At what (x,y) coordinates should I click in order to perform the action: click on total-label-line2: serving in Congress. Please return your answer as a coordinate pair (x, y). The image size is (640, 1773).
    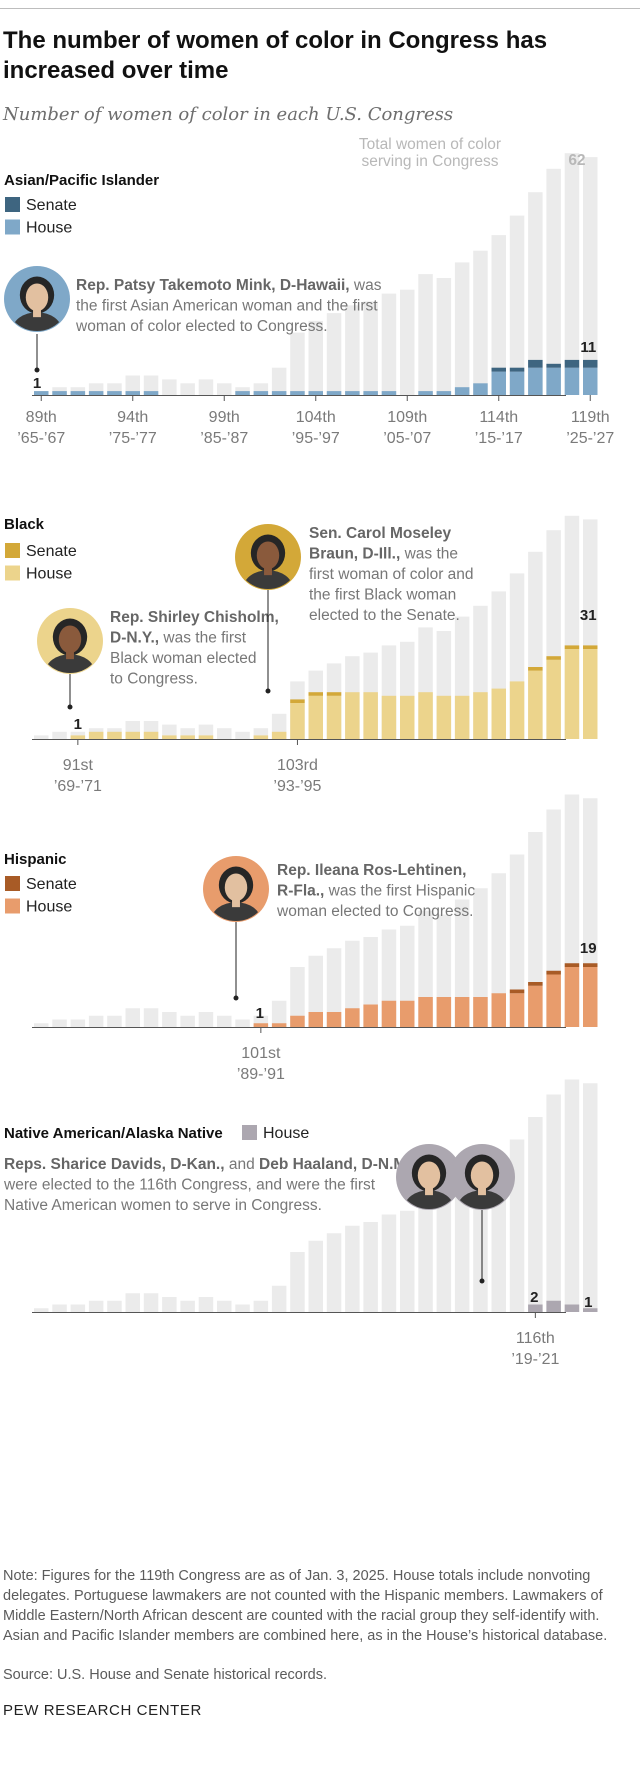
    Looking at the image, I should click on (430, 161).